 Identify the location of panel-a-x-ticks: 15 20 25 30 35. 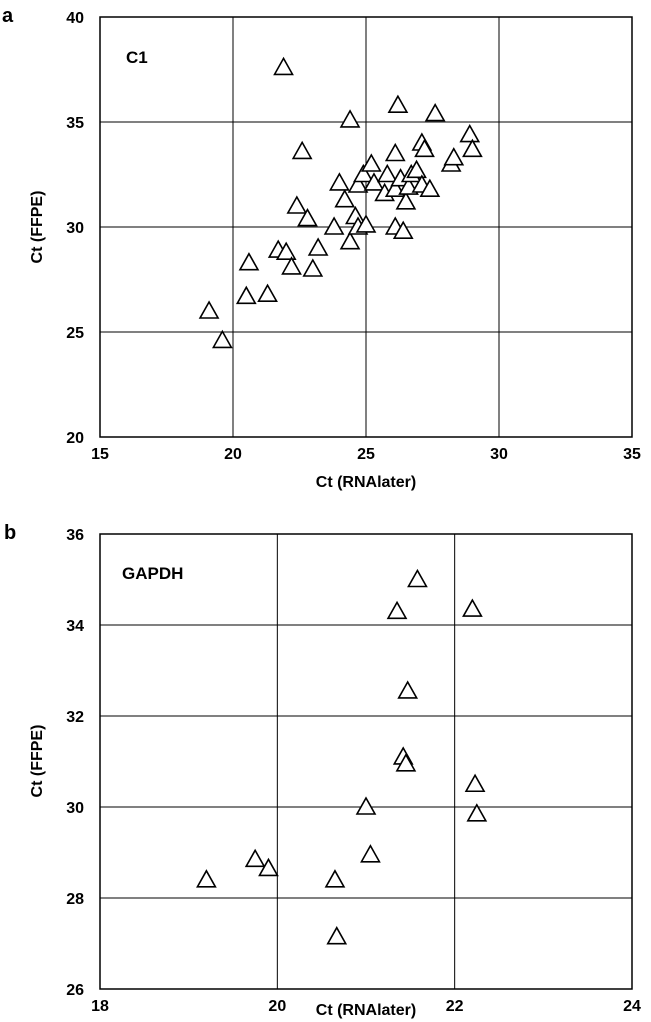
(366, 454).